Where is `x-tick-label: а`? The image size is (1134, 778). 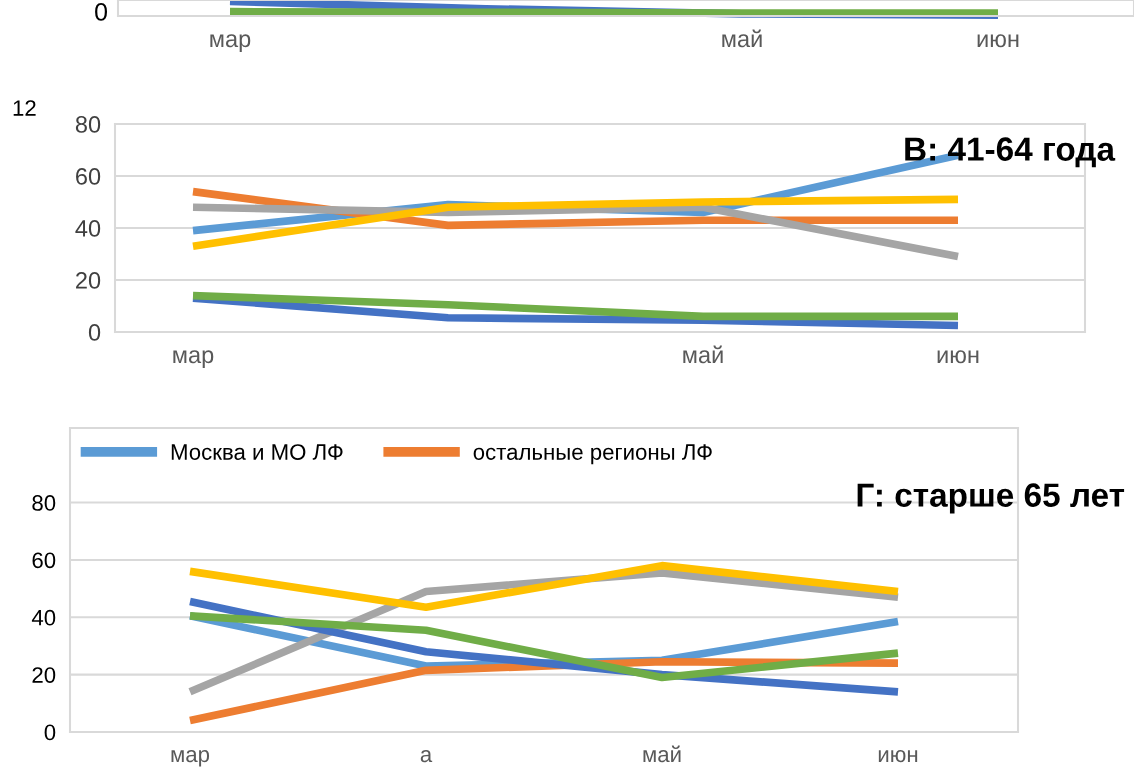 x-tick-label: а is located at coordinates (426, 756).